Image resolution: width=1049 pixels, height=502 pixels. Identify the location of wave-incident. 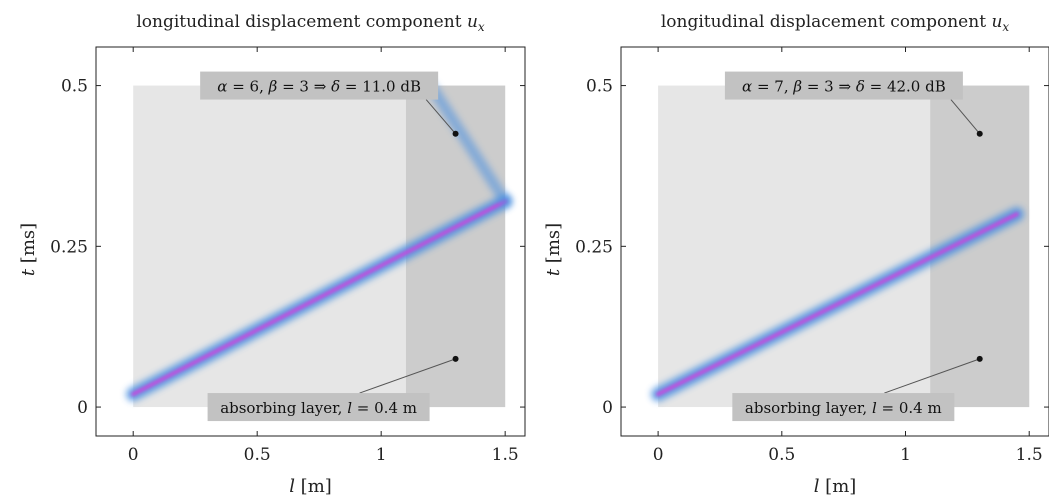
(837, 304).